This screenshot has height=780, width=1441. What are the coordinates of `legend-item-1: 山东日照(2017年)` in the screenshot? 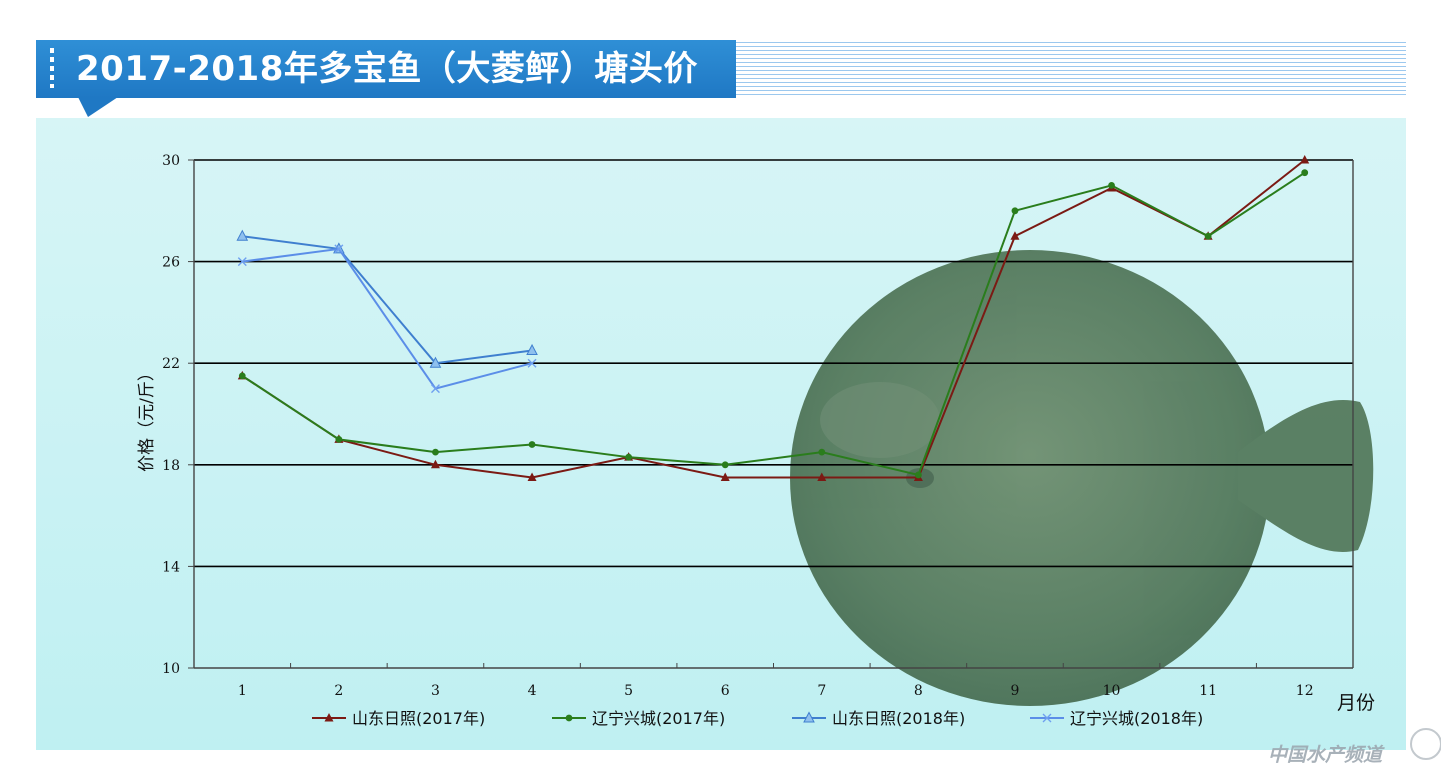 It's located at (398, 718).